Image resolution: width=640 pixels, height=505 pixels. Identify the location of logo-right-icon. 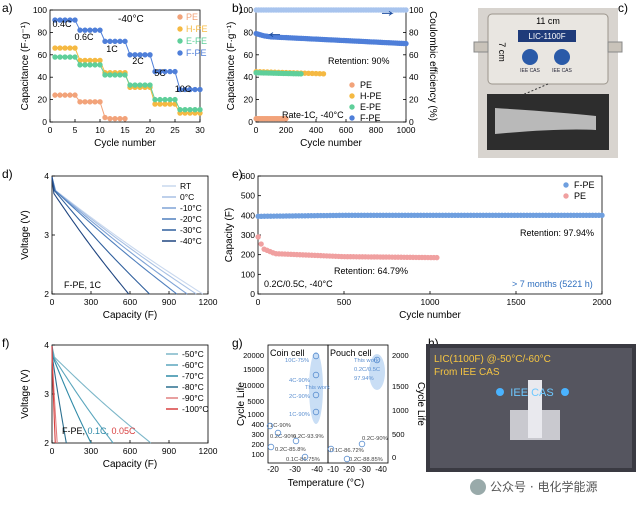
(562, 57).